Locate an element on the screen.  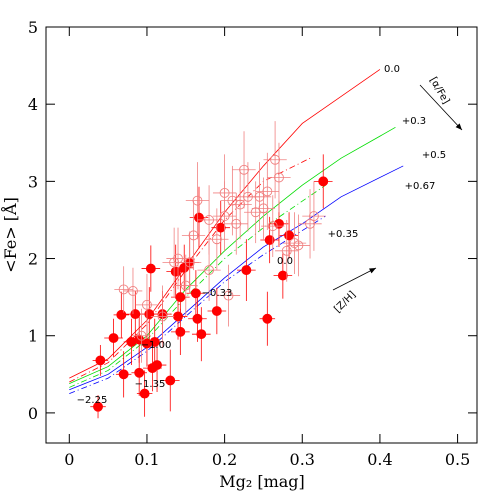
y-tick-label: 5 is located at coordinates (33, 27).